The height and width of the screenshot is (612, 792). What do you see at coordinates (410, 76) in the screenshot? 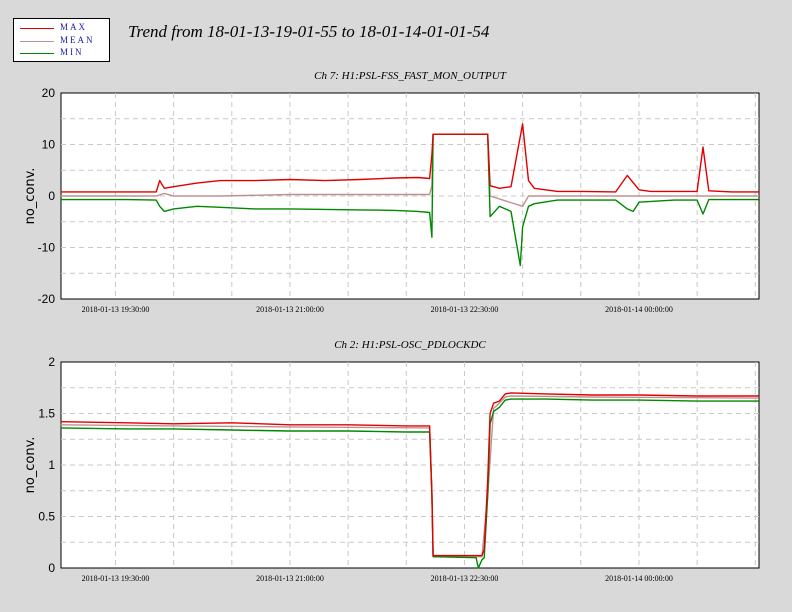
I see `chart-title: Ch 7: H1:PSL-FSS_FAST_MON_OUTPUT` at bounding box center [410, 76].